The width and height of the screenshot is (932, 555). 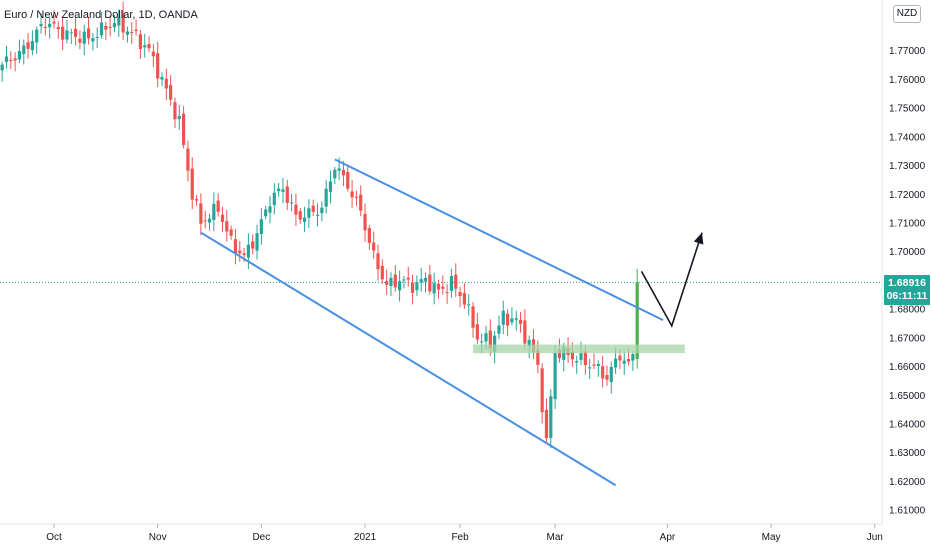 What do you see at coordinates (556, 537) in the screenshot?
I see `time-tick-label: Mar` at bounding box center [556, 537].